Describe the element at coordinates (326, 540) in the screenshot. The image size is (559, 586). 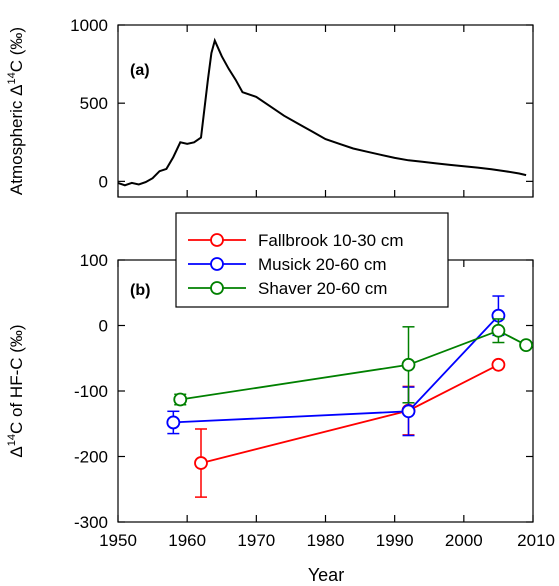
I see `panel-b-x-tick-label: 1980` at that location.